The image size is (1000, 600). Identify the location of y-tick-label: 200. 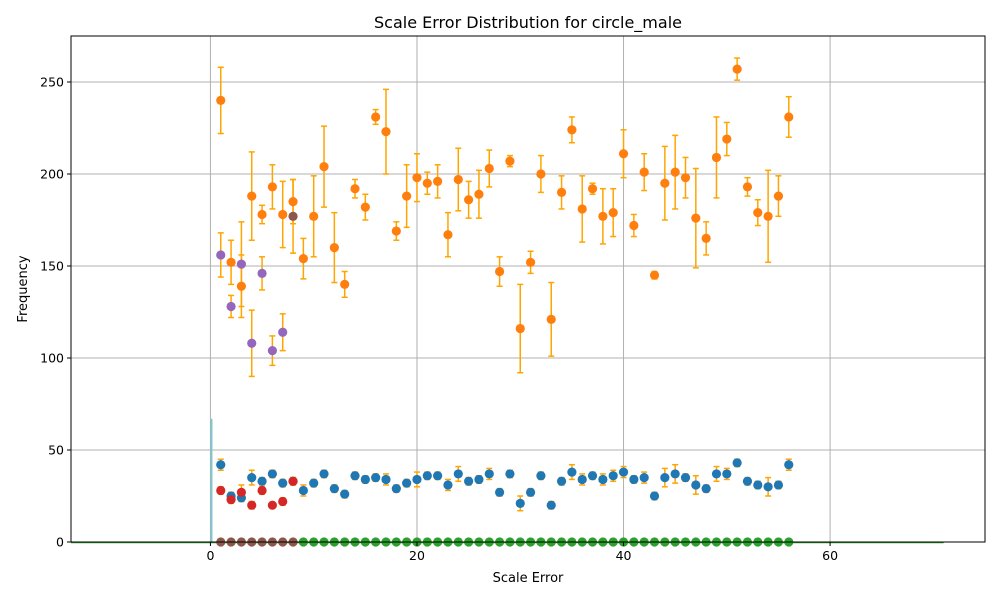
(52, 174).